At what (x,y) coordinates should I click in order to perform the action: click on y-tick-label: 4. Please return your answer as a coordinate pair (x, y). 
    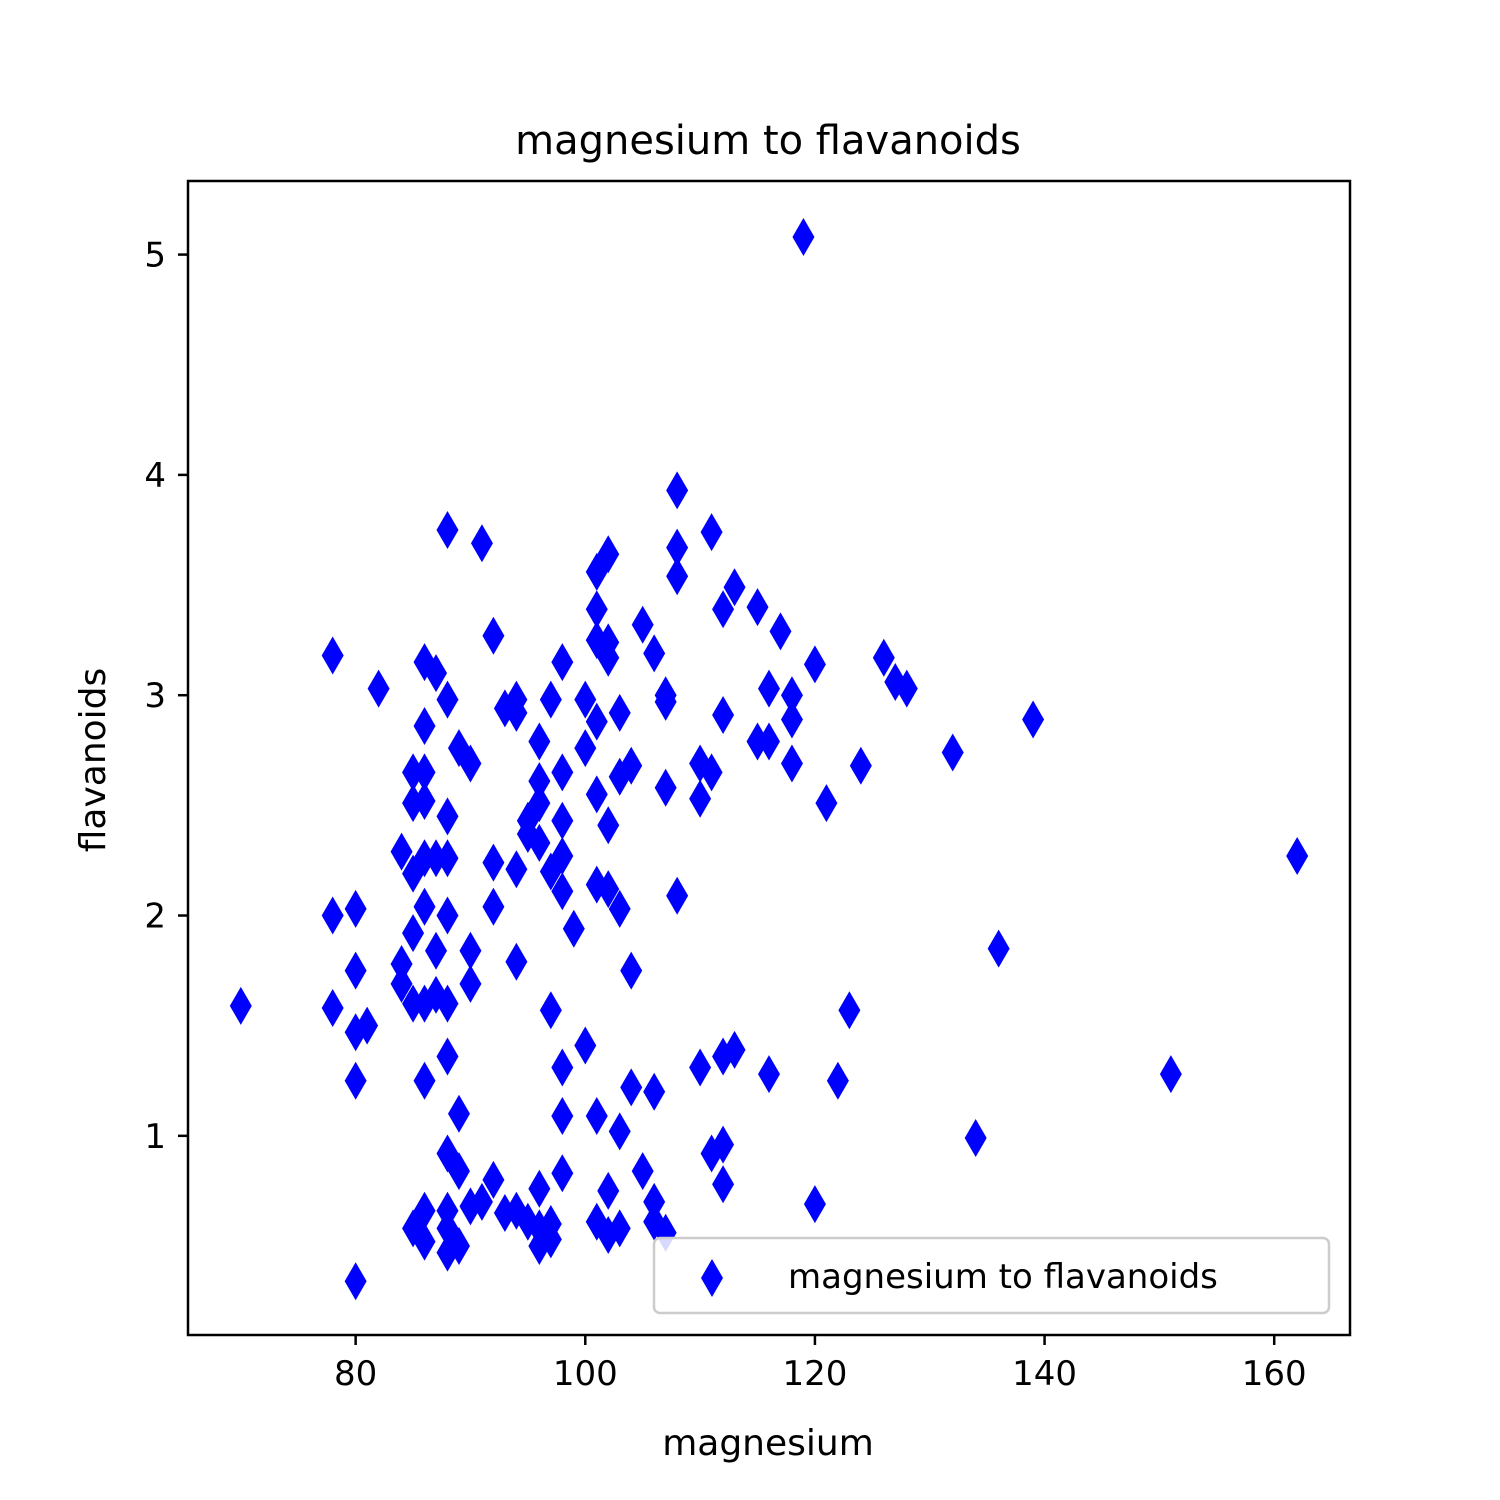
    Looking at the image, I should click on (155, 476).